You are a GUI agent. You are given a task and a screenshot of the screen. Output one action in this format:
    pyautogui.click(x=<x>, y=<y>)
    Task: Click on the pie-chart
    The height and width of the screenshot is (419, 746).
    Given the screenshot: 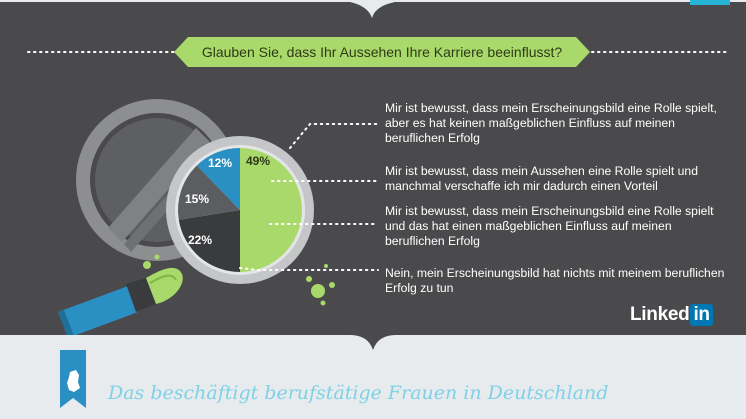 What is the action you would take?
    pyautogui.click(x=239, y=210)
    